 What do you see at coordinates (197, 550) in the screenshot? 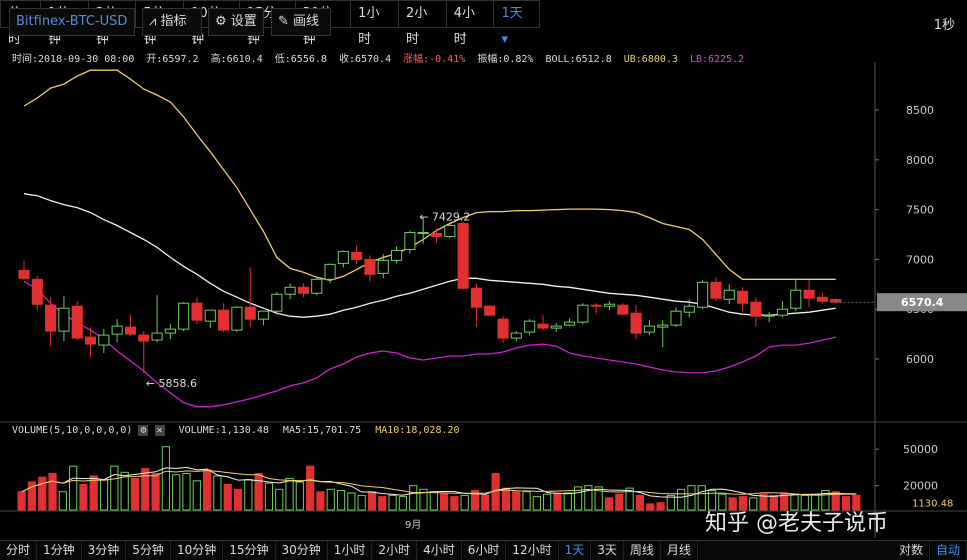
I see `bottom-interval-4: 10分钟` at bounding box center [197, 550].